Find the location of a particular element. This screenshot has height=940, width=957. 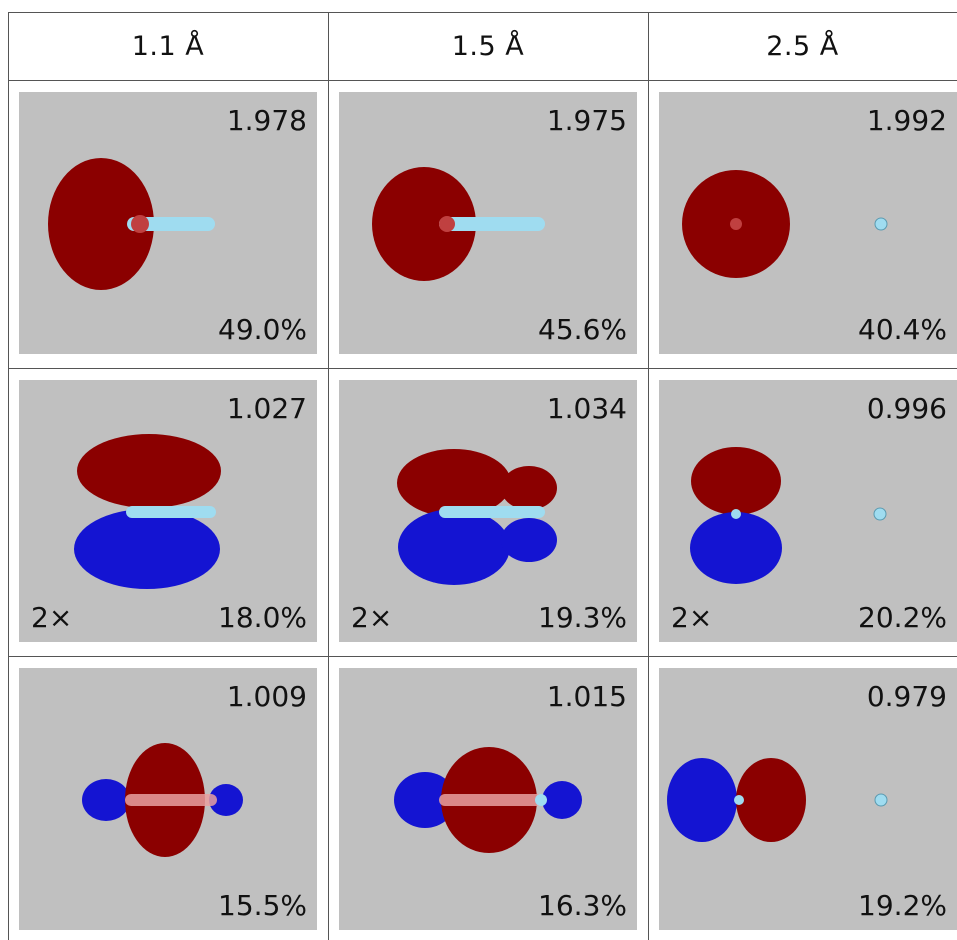

occupation-number: 1.009 is located at coordinates (266, 696).